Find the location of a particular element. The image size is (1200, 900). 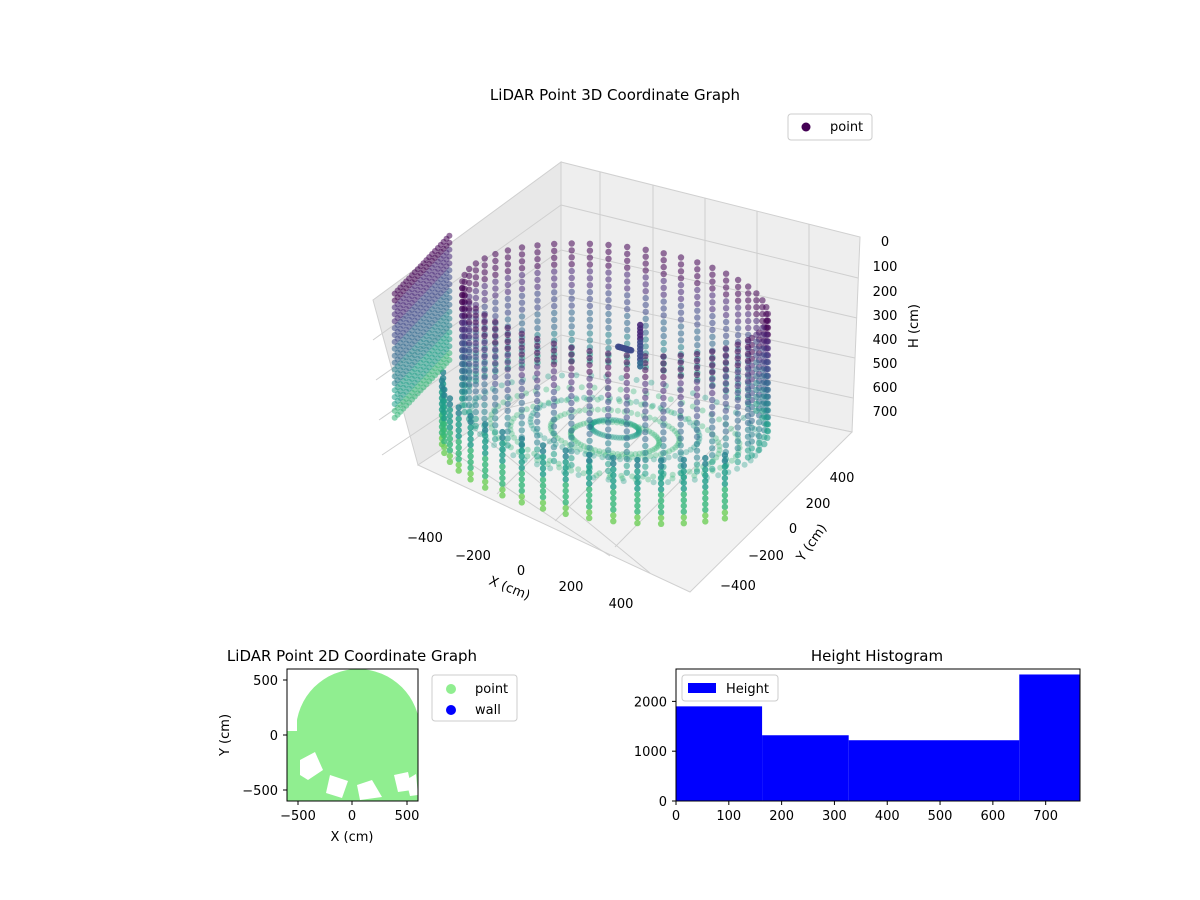

y3d-tick-4: 400 is located at coordinates (842, 478).